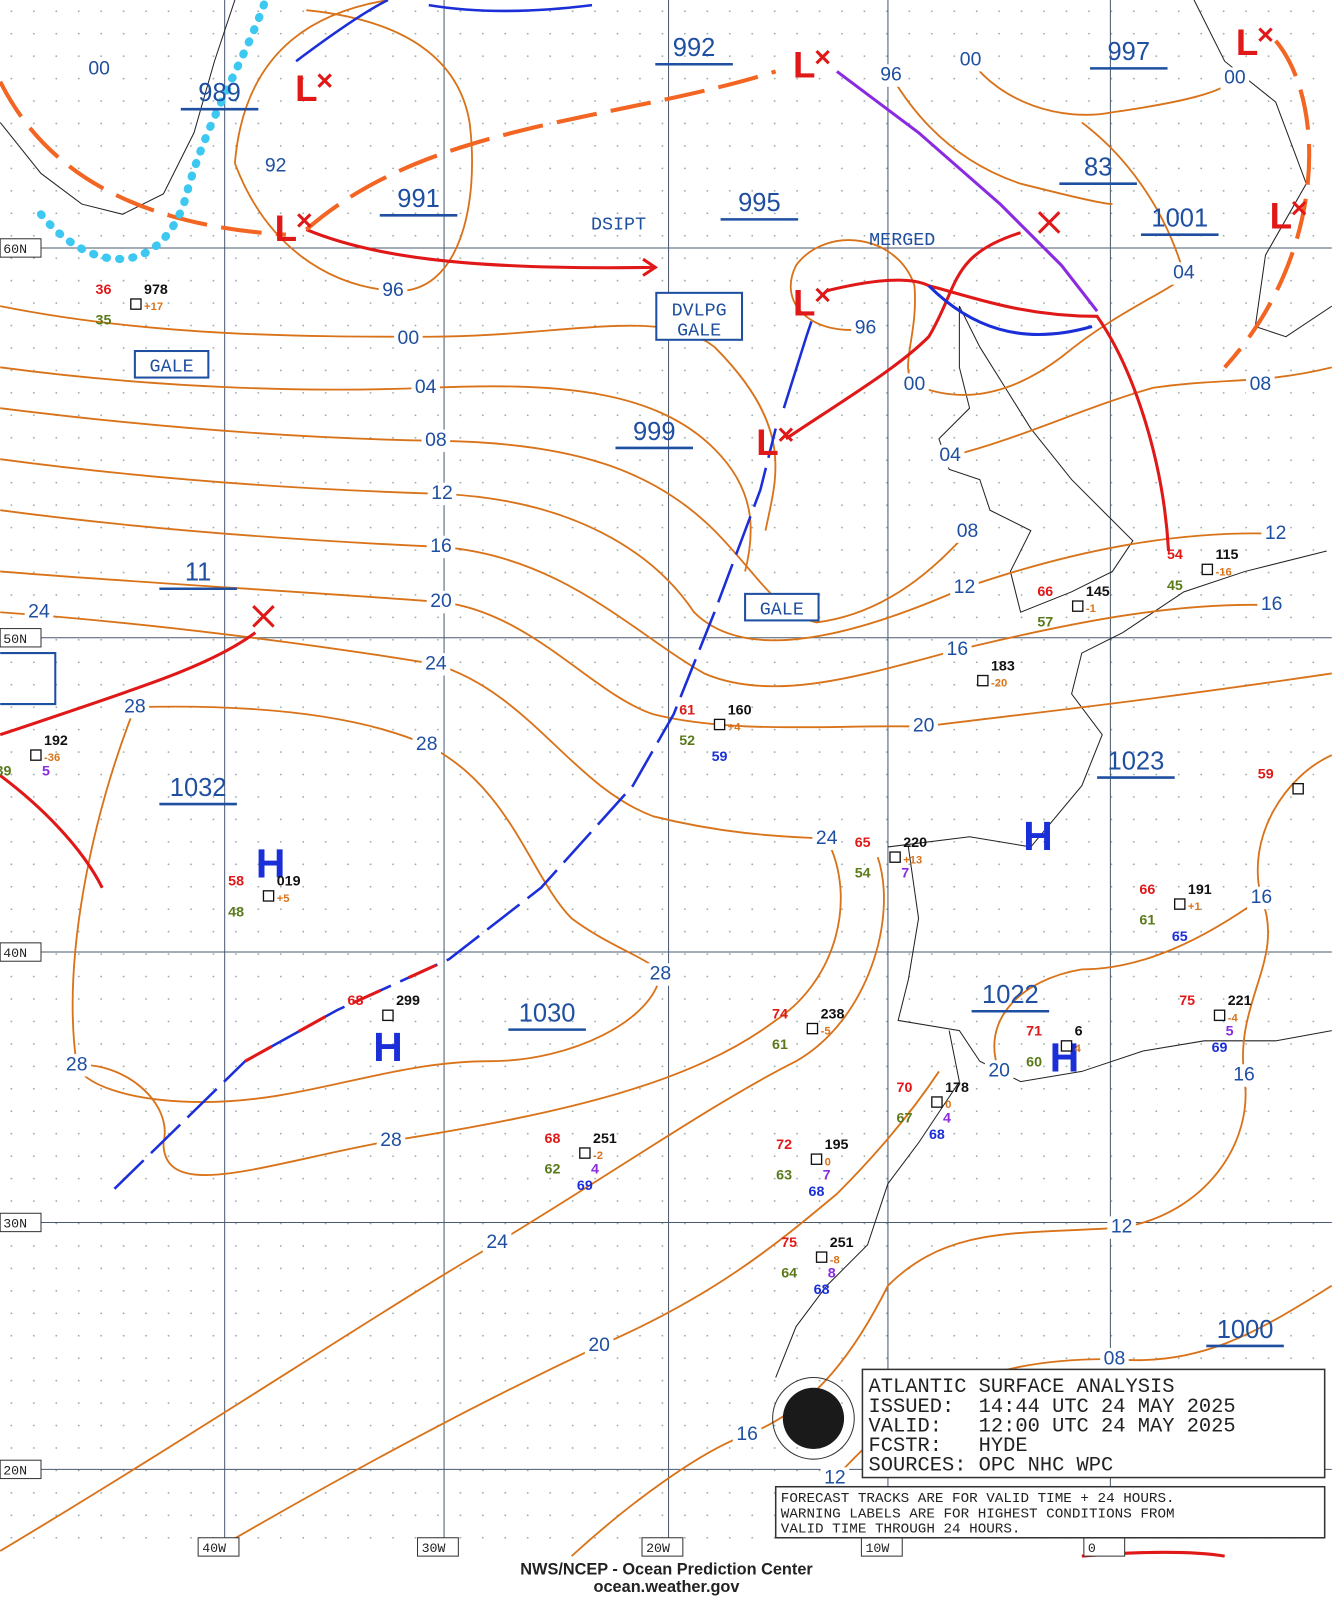  Describe the element at coordinates (1194, 907) in the screenshot. I see `station-tendency: +1` at that location.